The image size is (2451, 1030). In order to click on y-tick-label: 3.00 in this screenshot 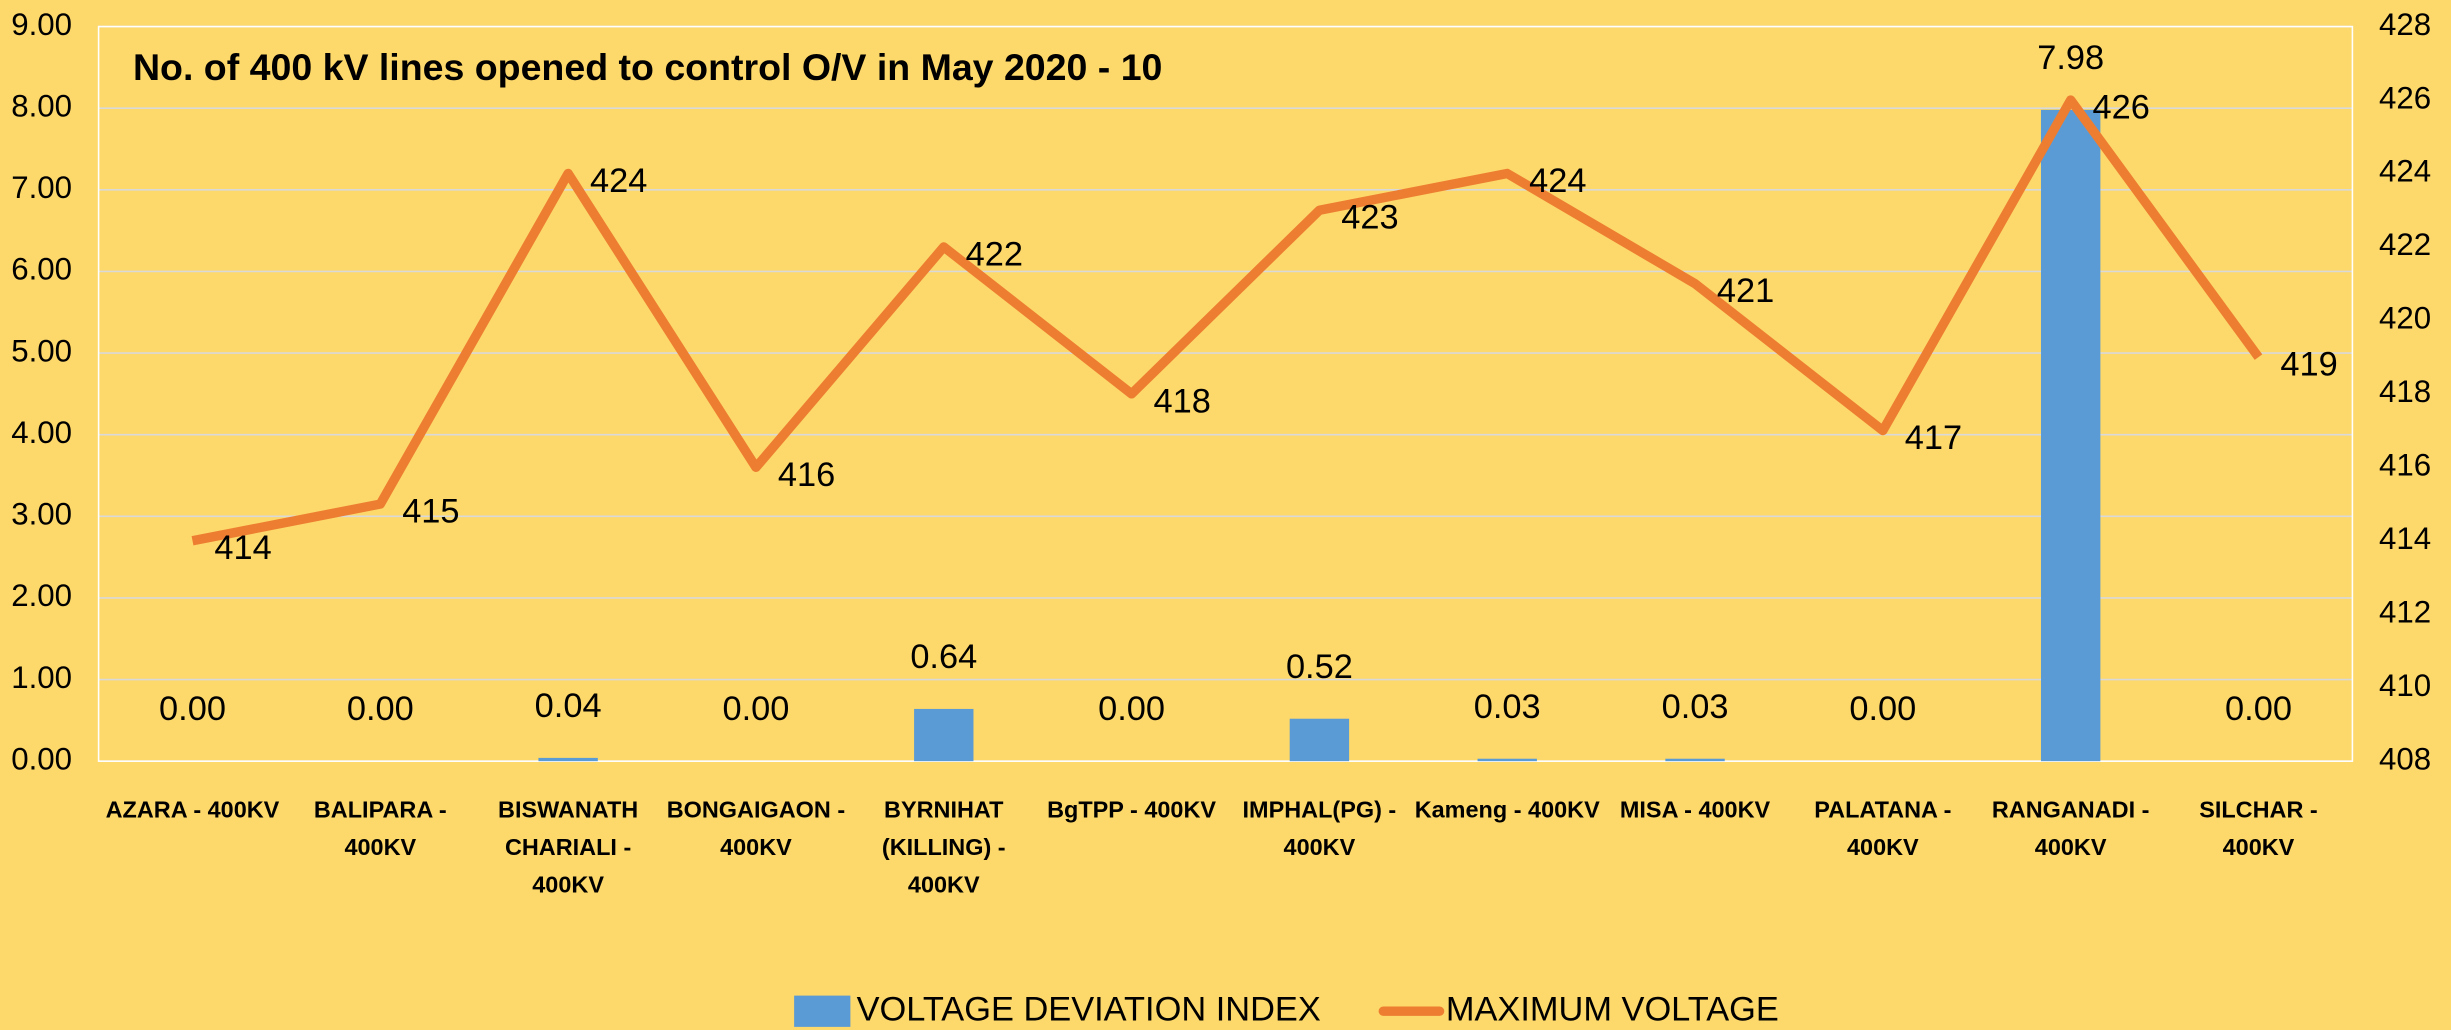, I will do `click(41, 514)`.